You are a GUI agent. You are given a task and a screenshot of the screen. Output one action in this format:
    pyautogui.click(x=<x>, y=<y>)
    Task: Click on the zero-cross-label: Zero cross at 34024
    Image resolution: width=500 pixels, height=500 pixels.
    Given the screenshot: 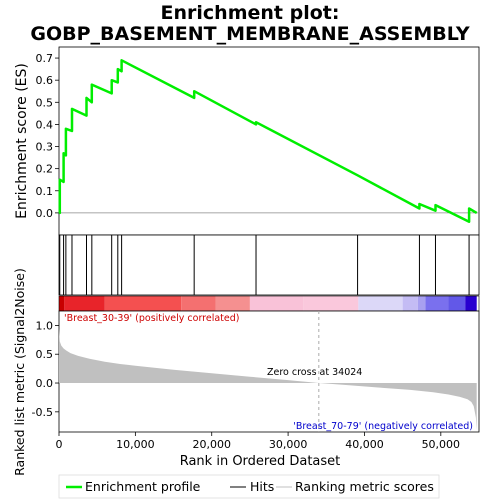 What is the action you would take?
    pyautogui.click(x=314, y=372)
    